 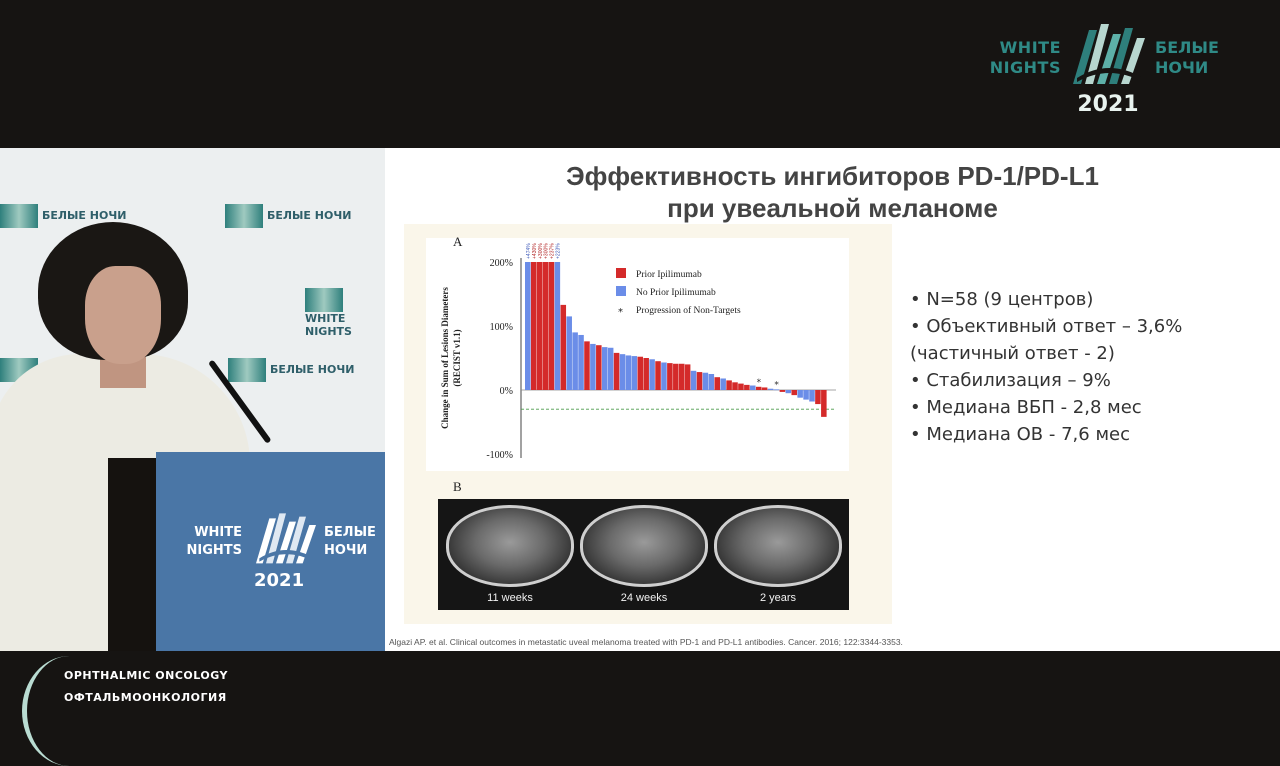 I want to click on logo-text-en: WHITE NIGHTS, so click(x=1025, y=57).